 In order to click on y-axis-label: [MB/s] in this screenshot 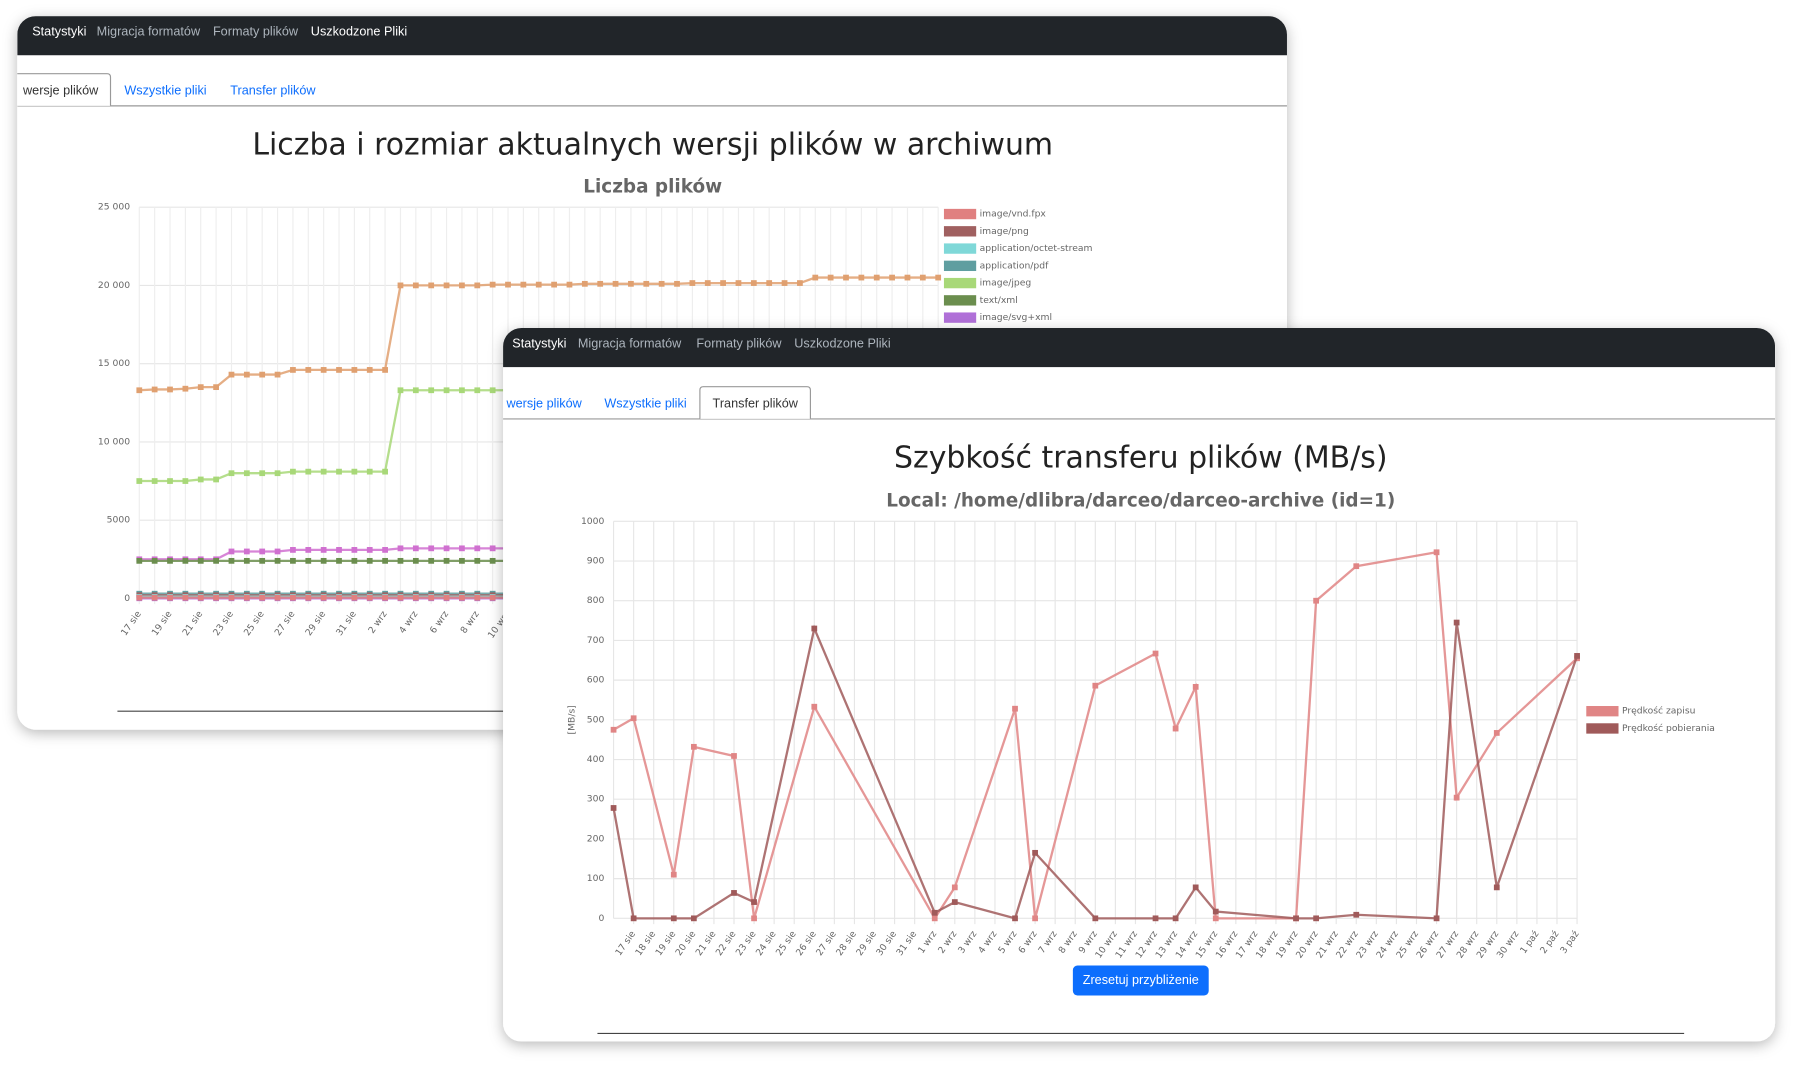, I will do `click(572, 719)`.